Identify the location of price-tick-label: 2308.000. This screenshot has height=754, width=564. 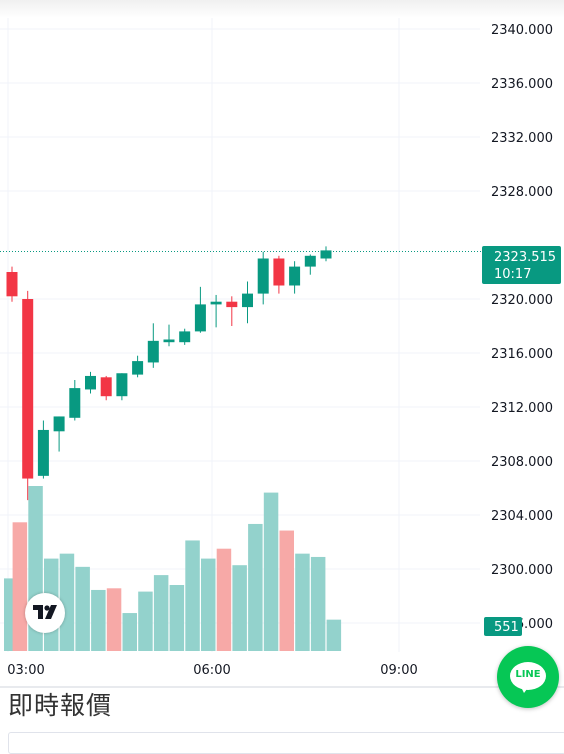
(522, 462).